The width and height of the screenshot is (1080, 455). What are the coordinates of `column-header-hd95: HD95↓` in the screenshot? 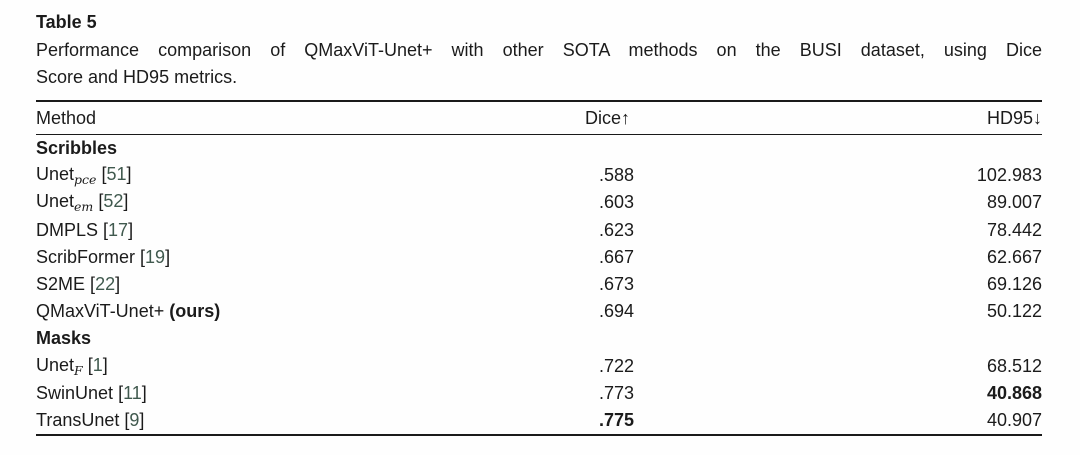 It's located at (1014, 117).